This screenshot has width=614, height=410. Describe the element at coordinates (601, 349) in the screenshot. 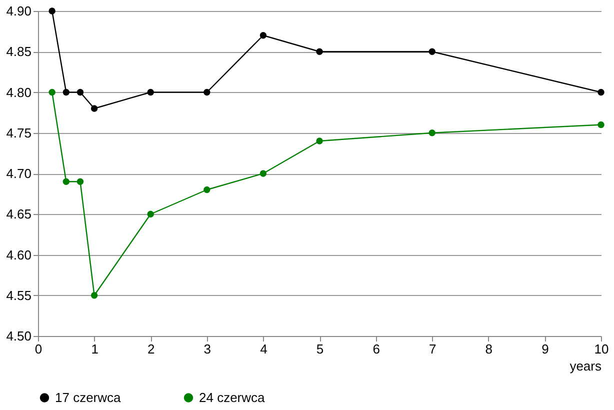

I see `x-tick-label: 10` at that location.